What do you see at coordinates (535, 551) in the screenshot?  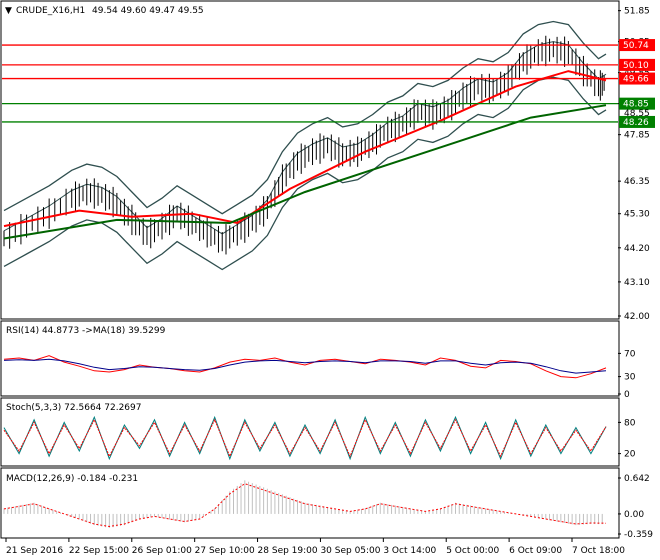 I see `x-label: 6 Oct 09:00` at bounding box center [535, 551].